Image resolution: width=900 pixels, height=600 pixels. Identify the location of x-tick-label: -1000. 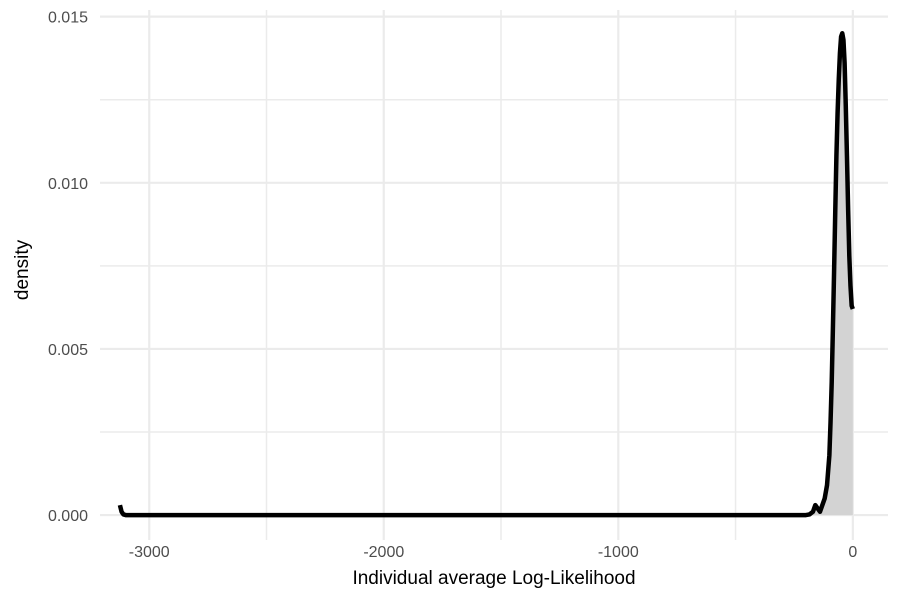
(618, 552).